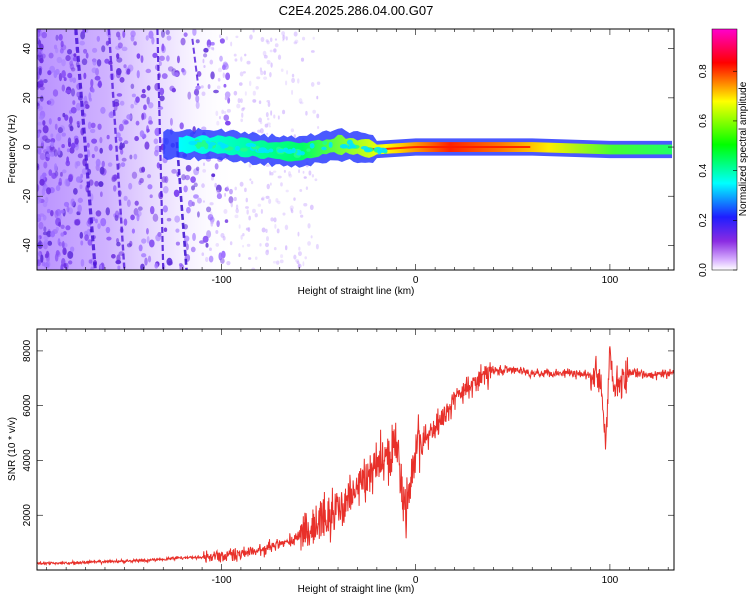 This screenshot has width=750, height=605. I want to click on spectrogram-y-tick-label: 20, so click(27, 98).